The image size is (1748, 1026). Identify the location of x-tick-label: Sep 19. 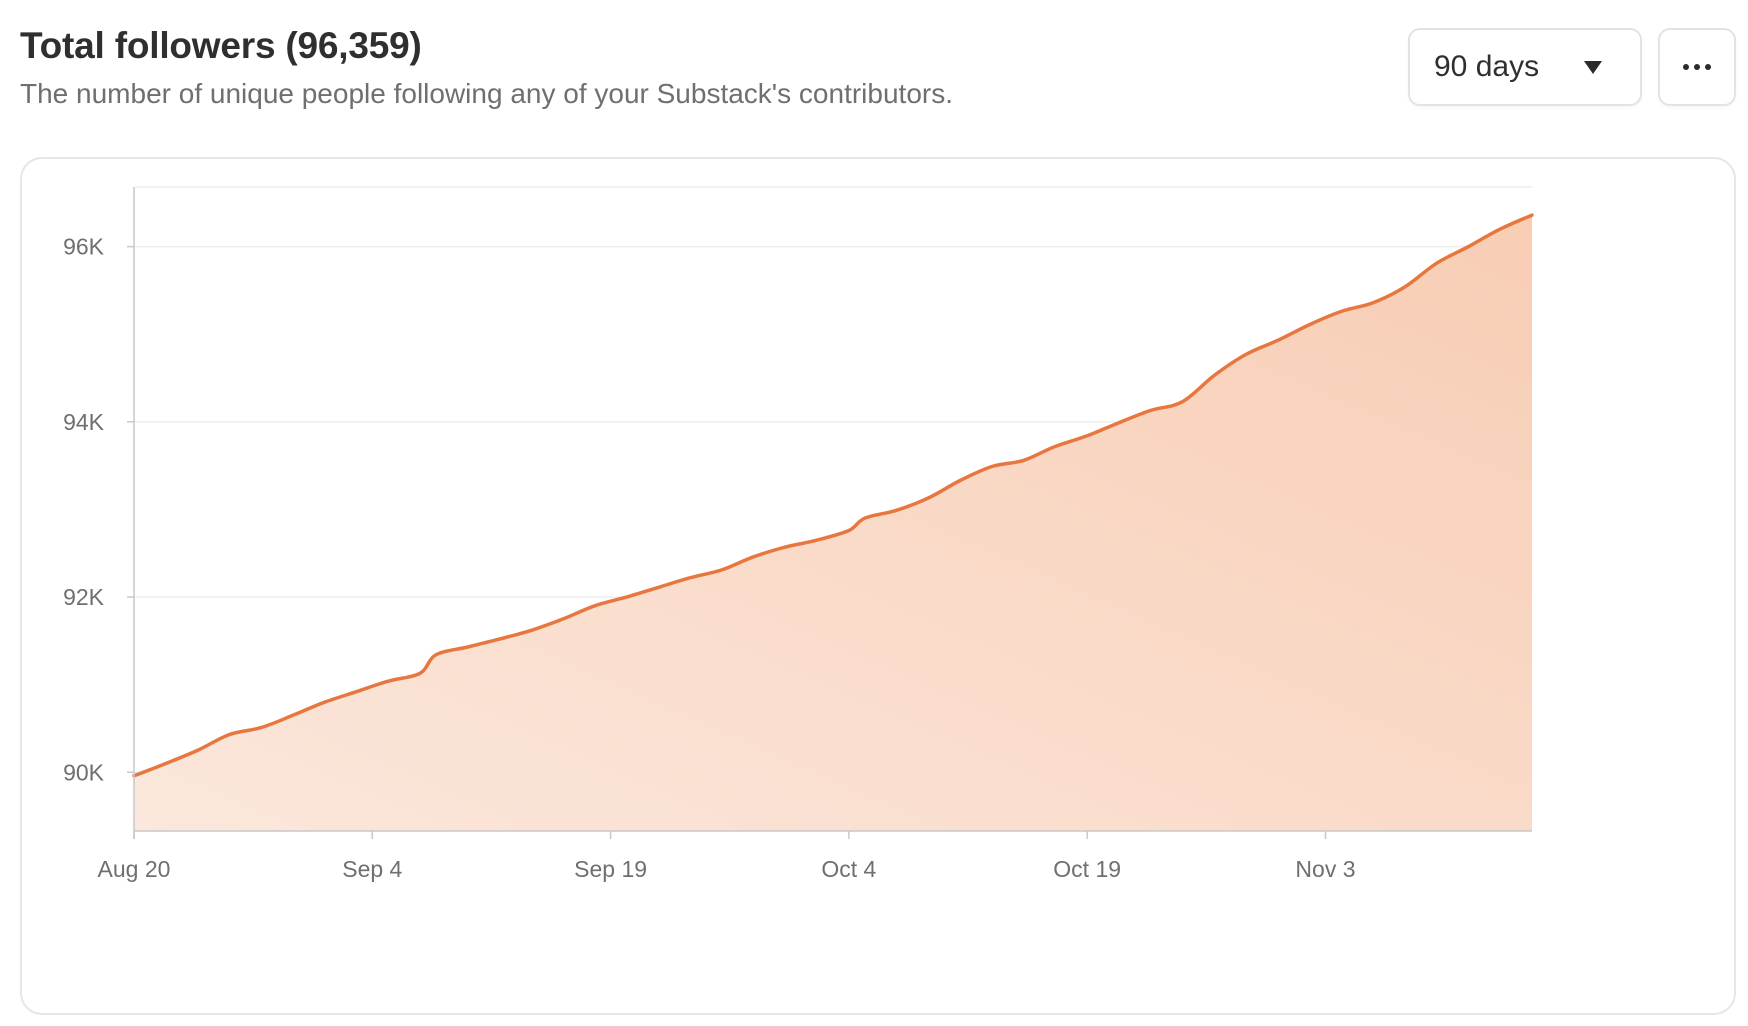
(610, 869).